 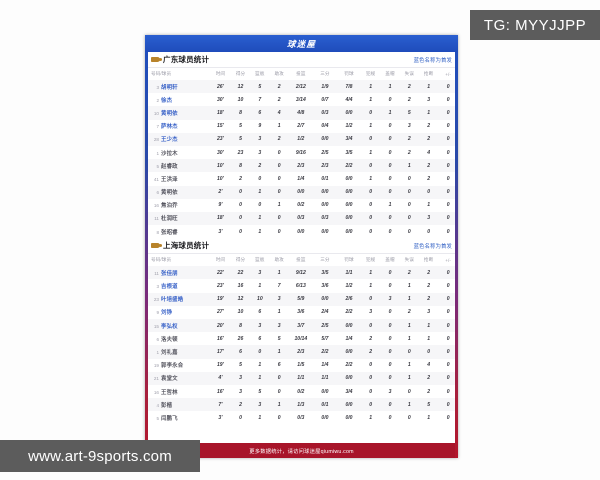 What do you see at coordinates (301, 352) in the screenshot?
I see `table-row: 1 刘礼嘉 17' 6 0 1 2/3 2/2 0/0 2 0 0 0 0` at bounding box center [301, 352].